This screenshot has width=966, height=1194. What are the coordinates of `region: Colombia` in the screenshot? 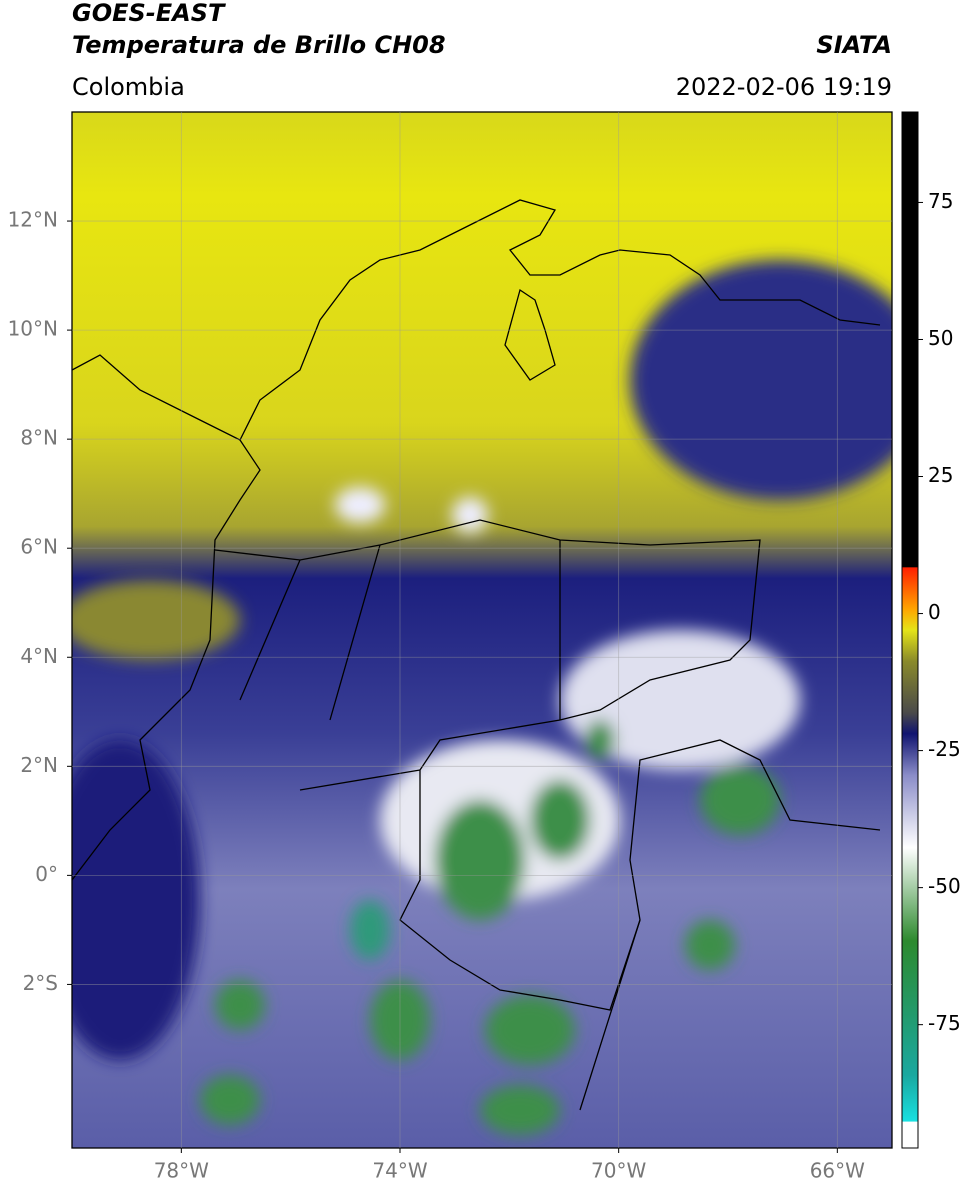 It's located at (128, 87).